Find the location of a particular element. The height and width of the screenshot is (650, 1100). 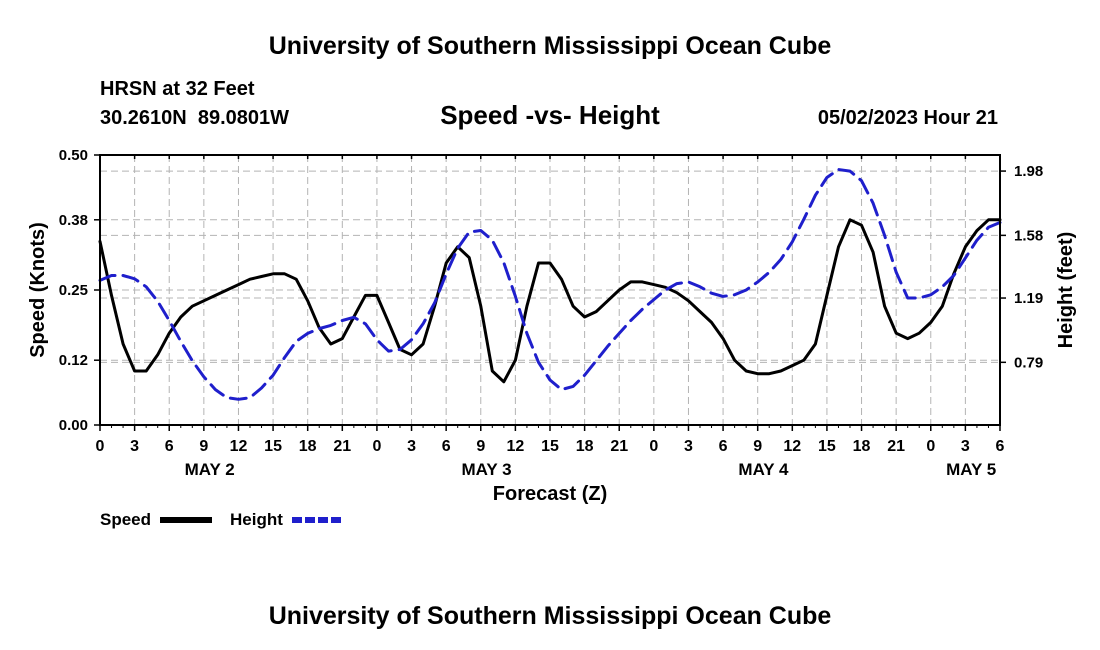

station-label: HRSN at 32 Feet is located at coordinates (177, 89).